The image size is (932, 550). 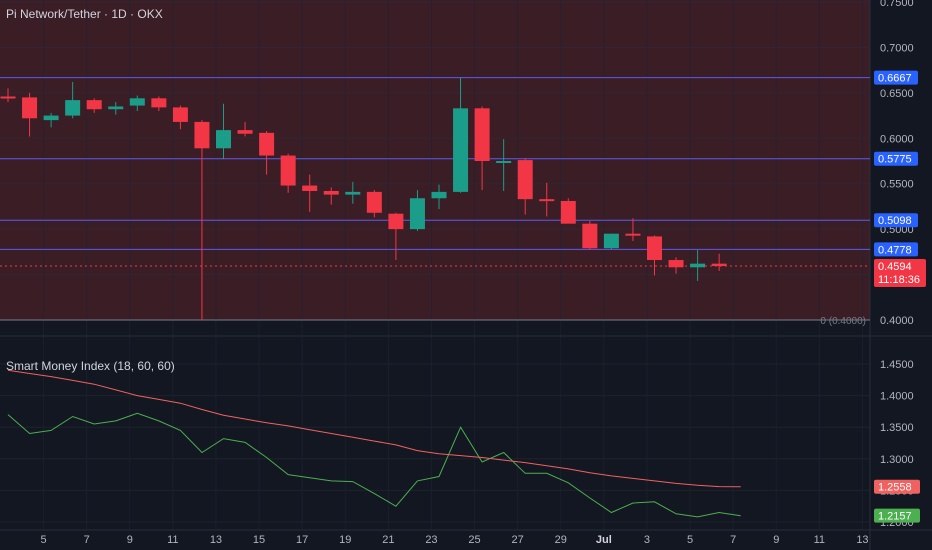 What do you see at coordinates (84, 14) in the screenshot?
I see `symbol-title: Pi Network/Tether · 1D · OKX` at bounding box center [84, 14].